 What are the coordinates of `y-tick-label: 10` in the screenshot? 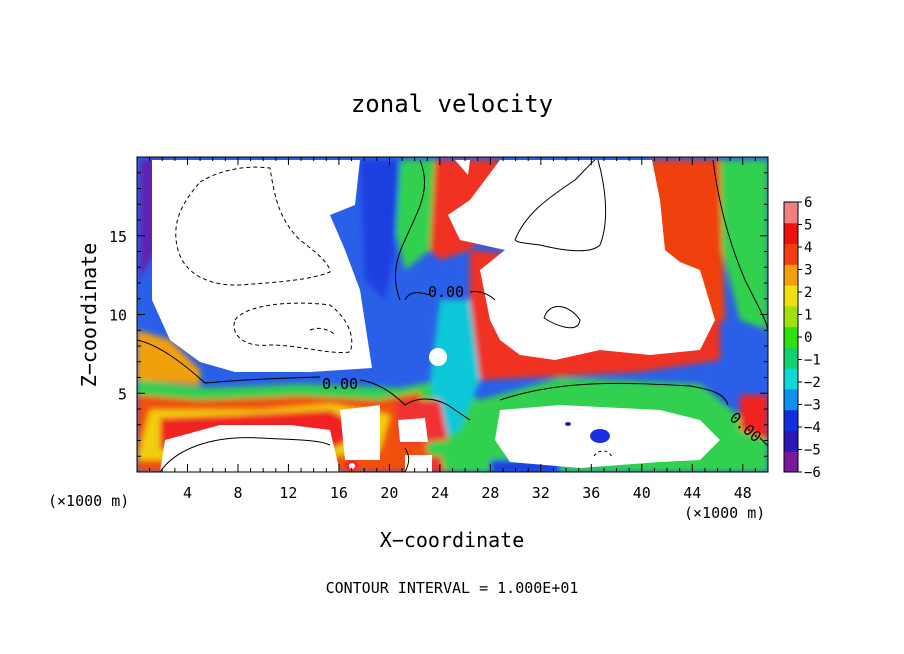 It's located at (118, 316).